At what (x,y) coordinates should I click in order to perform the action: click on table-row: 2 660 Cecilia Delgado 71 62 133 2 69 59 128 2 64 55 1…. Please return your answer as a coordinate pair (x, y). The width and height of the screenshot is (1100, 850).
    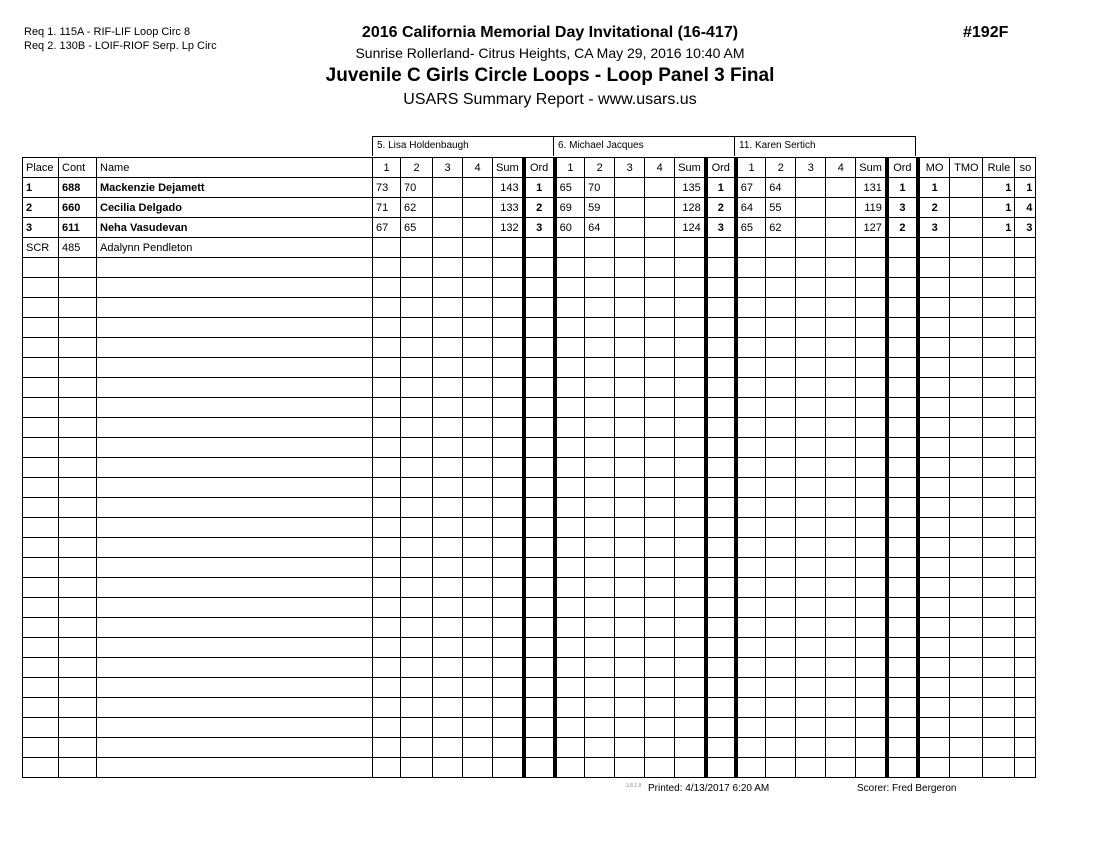
    Looking at the image, I should click on (529, 207).